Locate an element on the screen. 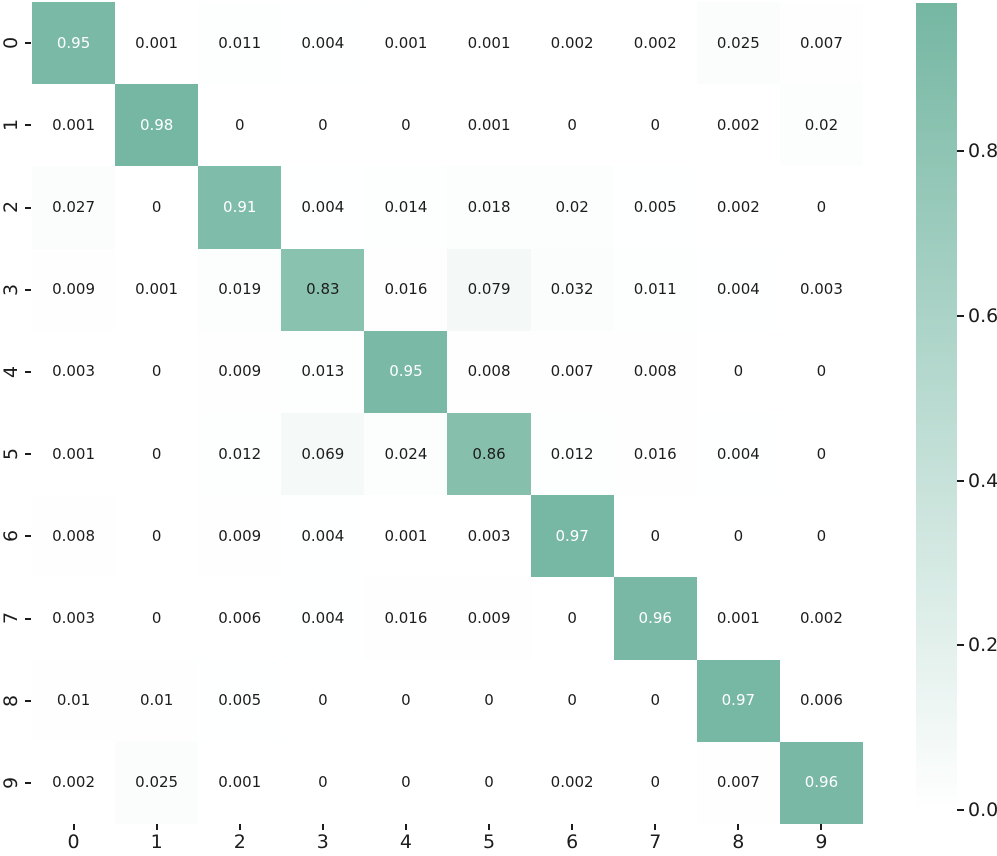 The height and width of the screenshot is (856, 997). y-tick-text: 6 is located at coordinates (11, 536).